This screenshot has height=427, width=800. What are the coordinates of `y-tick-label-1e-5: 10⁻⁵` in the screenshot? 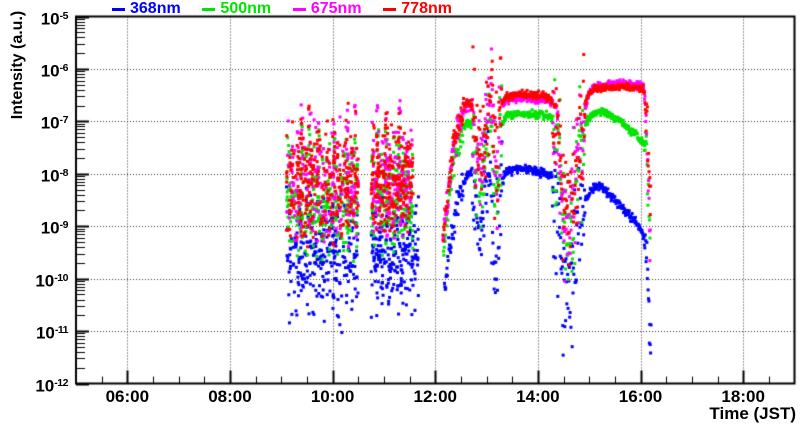 It's located at (54, 18).